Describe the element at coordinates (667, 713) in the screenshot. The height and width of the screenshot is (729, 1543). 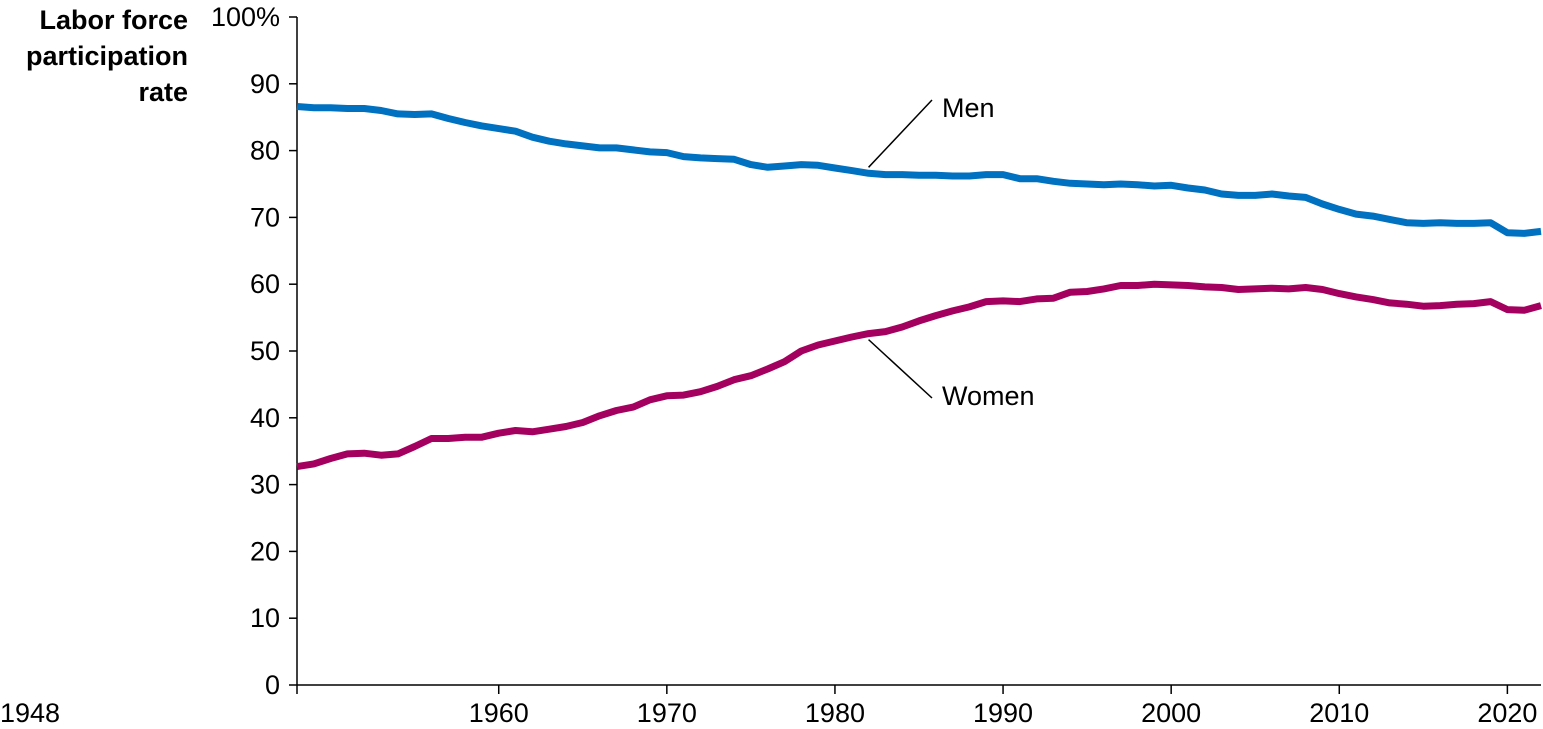
I see `x-tick-label: 1970` at that location.